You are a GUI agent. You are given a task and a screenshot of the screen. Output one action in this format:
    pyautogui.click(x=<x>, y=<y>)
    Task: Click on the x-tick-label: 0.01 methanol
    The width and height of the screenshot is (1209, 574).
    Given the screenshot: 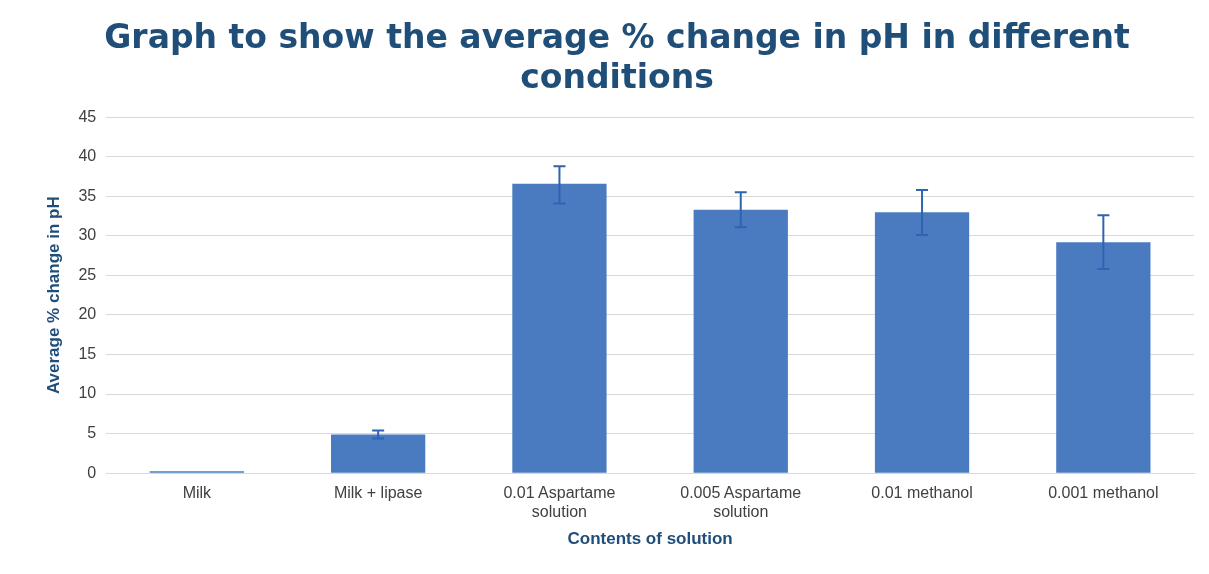 What is the action you would take?
    pyautogui.click(x=922, y=493)
    